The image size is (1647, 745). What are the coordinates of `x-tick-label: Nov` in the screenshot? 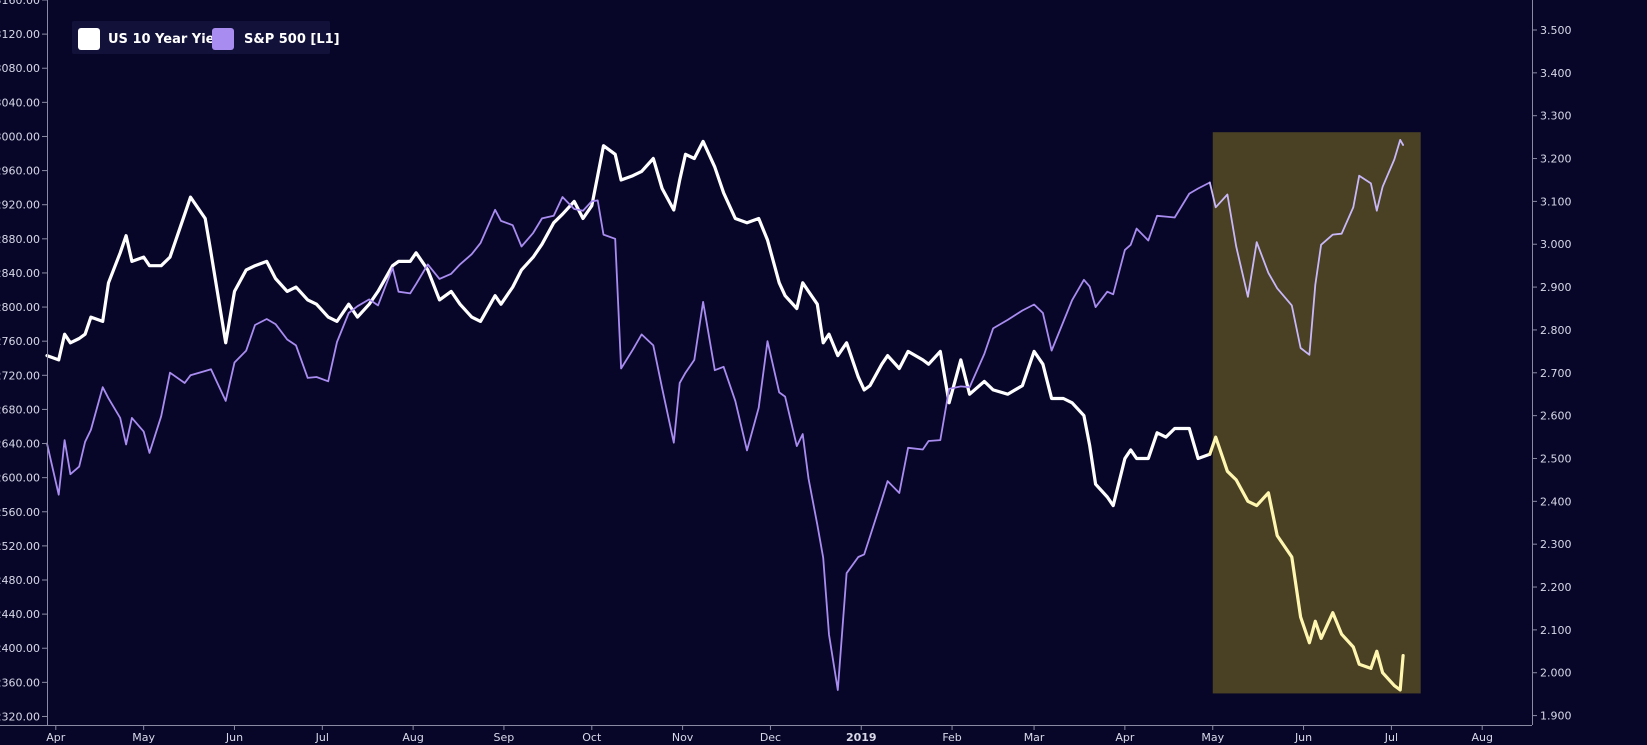 It's located at (683, 737).